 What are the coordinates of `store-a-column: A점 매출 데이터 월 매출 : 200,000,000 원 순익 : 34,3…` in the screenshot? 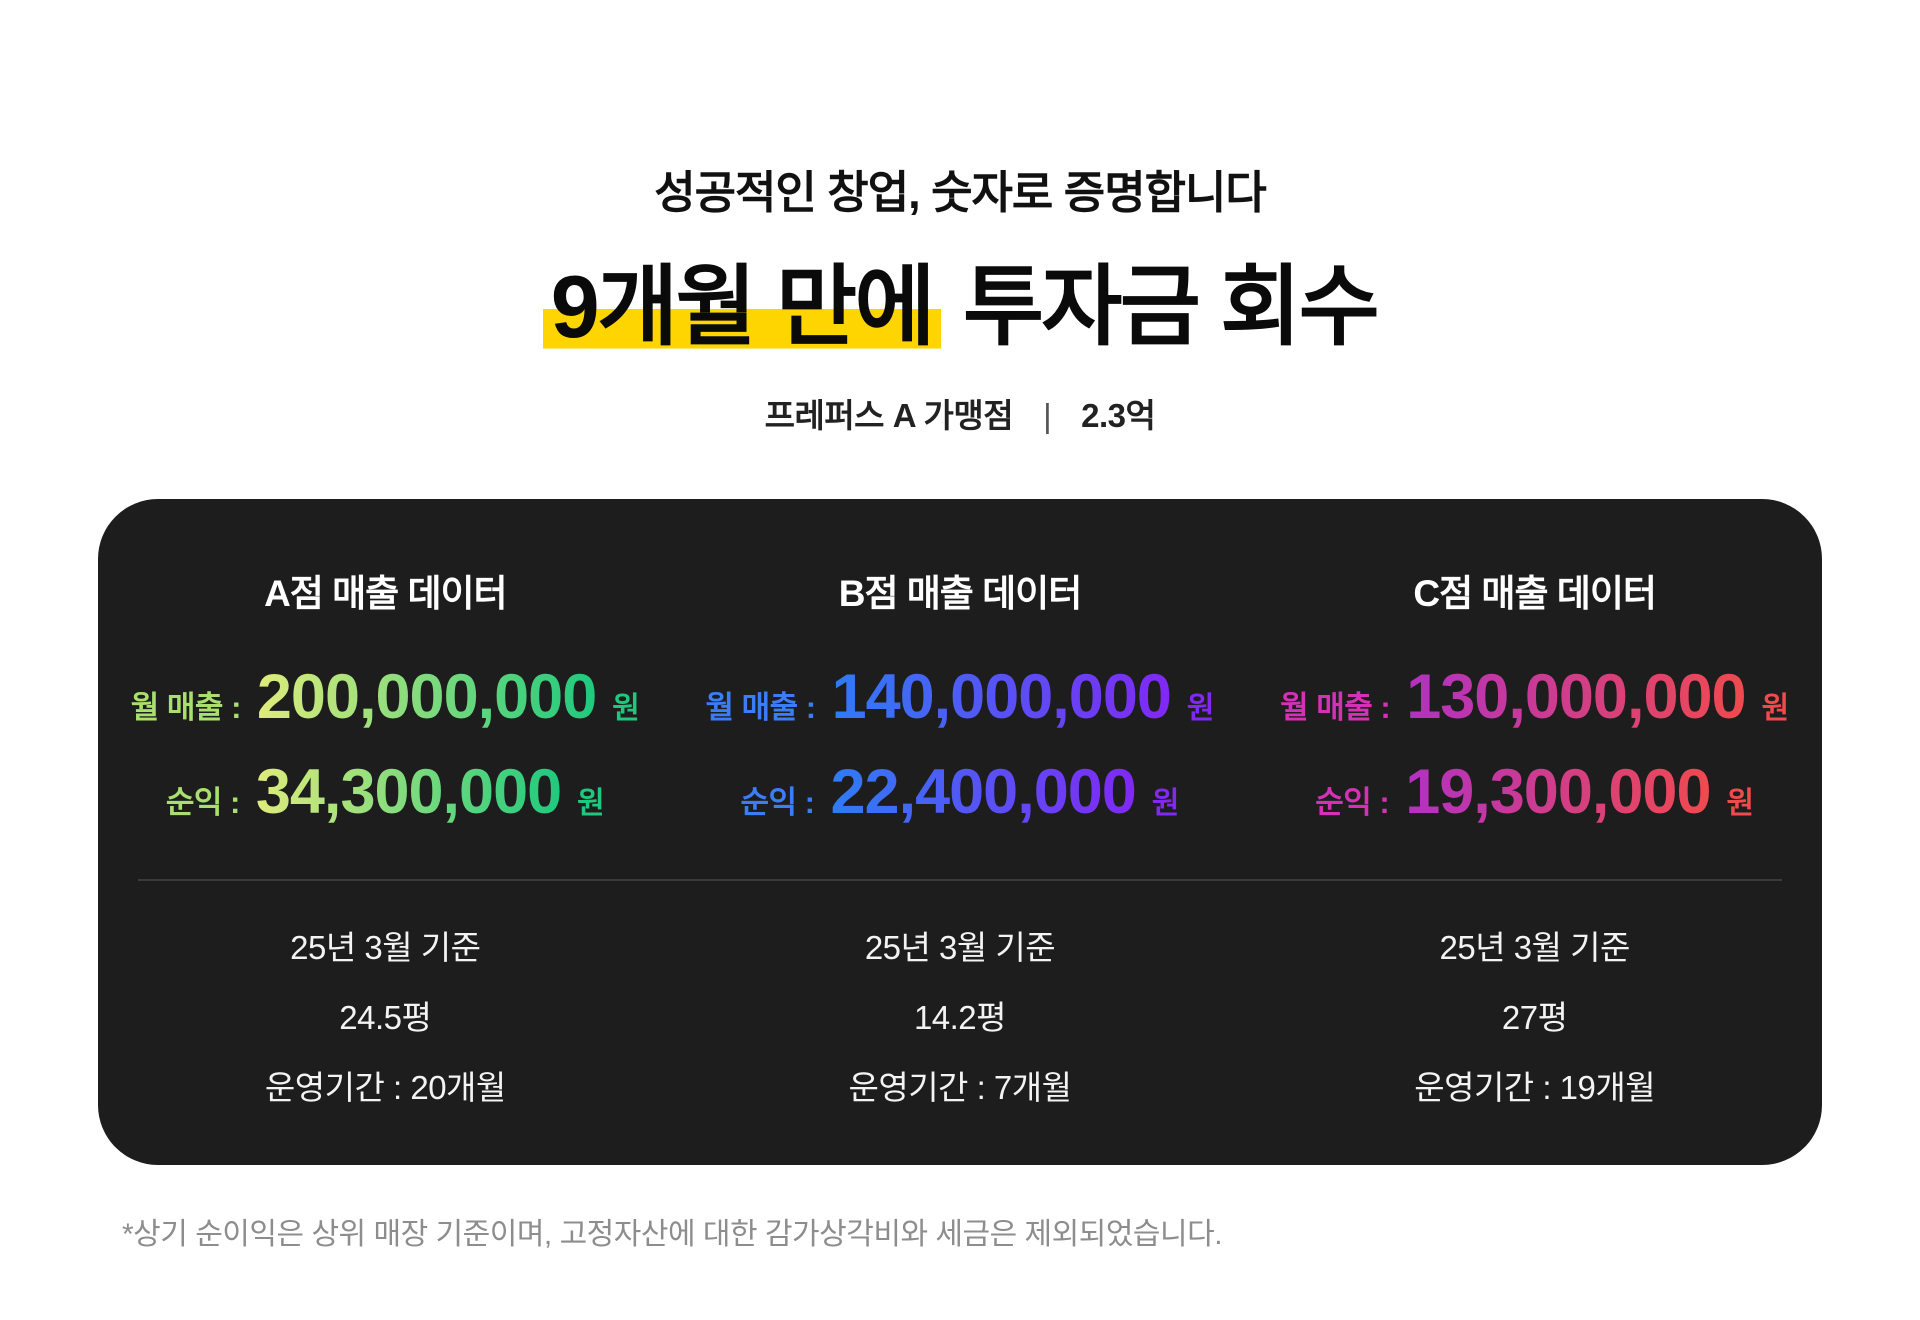 It's located at (385, 696).